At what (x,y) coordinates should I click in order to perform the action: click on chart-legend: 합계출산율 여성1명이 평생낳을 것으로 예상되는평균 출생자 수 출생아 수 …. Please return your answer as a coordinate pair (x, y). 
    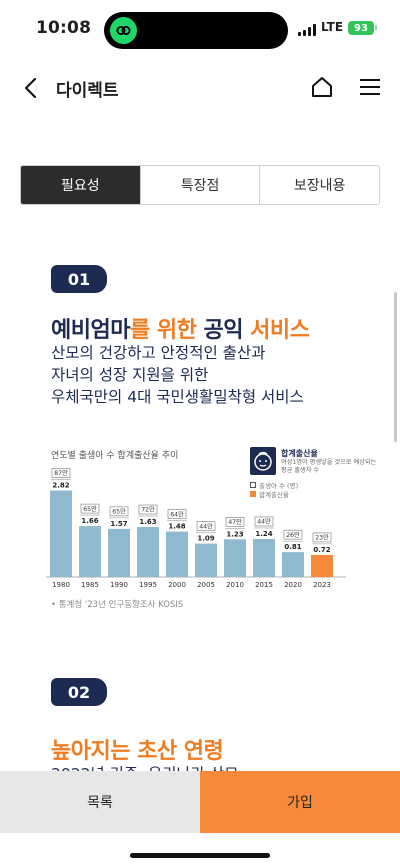
    Looking at the image, I should click on (314, 473).